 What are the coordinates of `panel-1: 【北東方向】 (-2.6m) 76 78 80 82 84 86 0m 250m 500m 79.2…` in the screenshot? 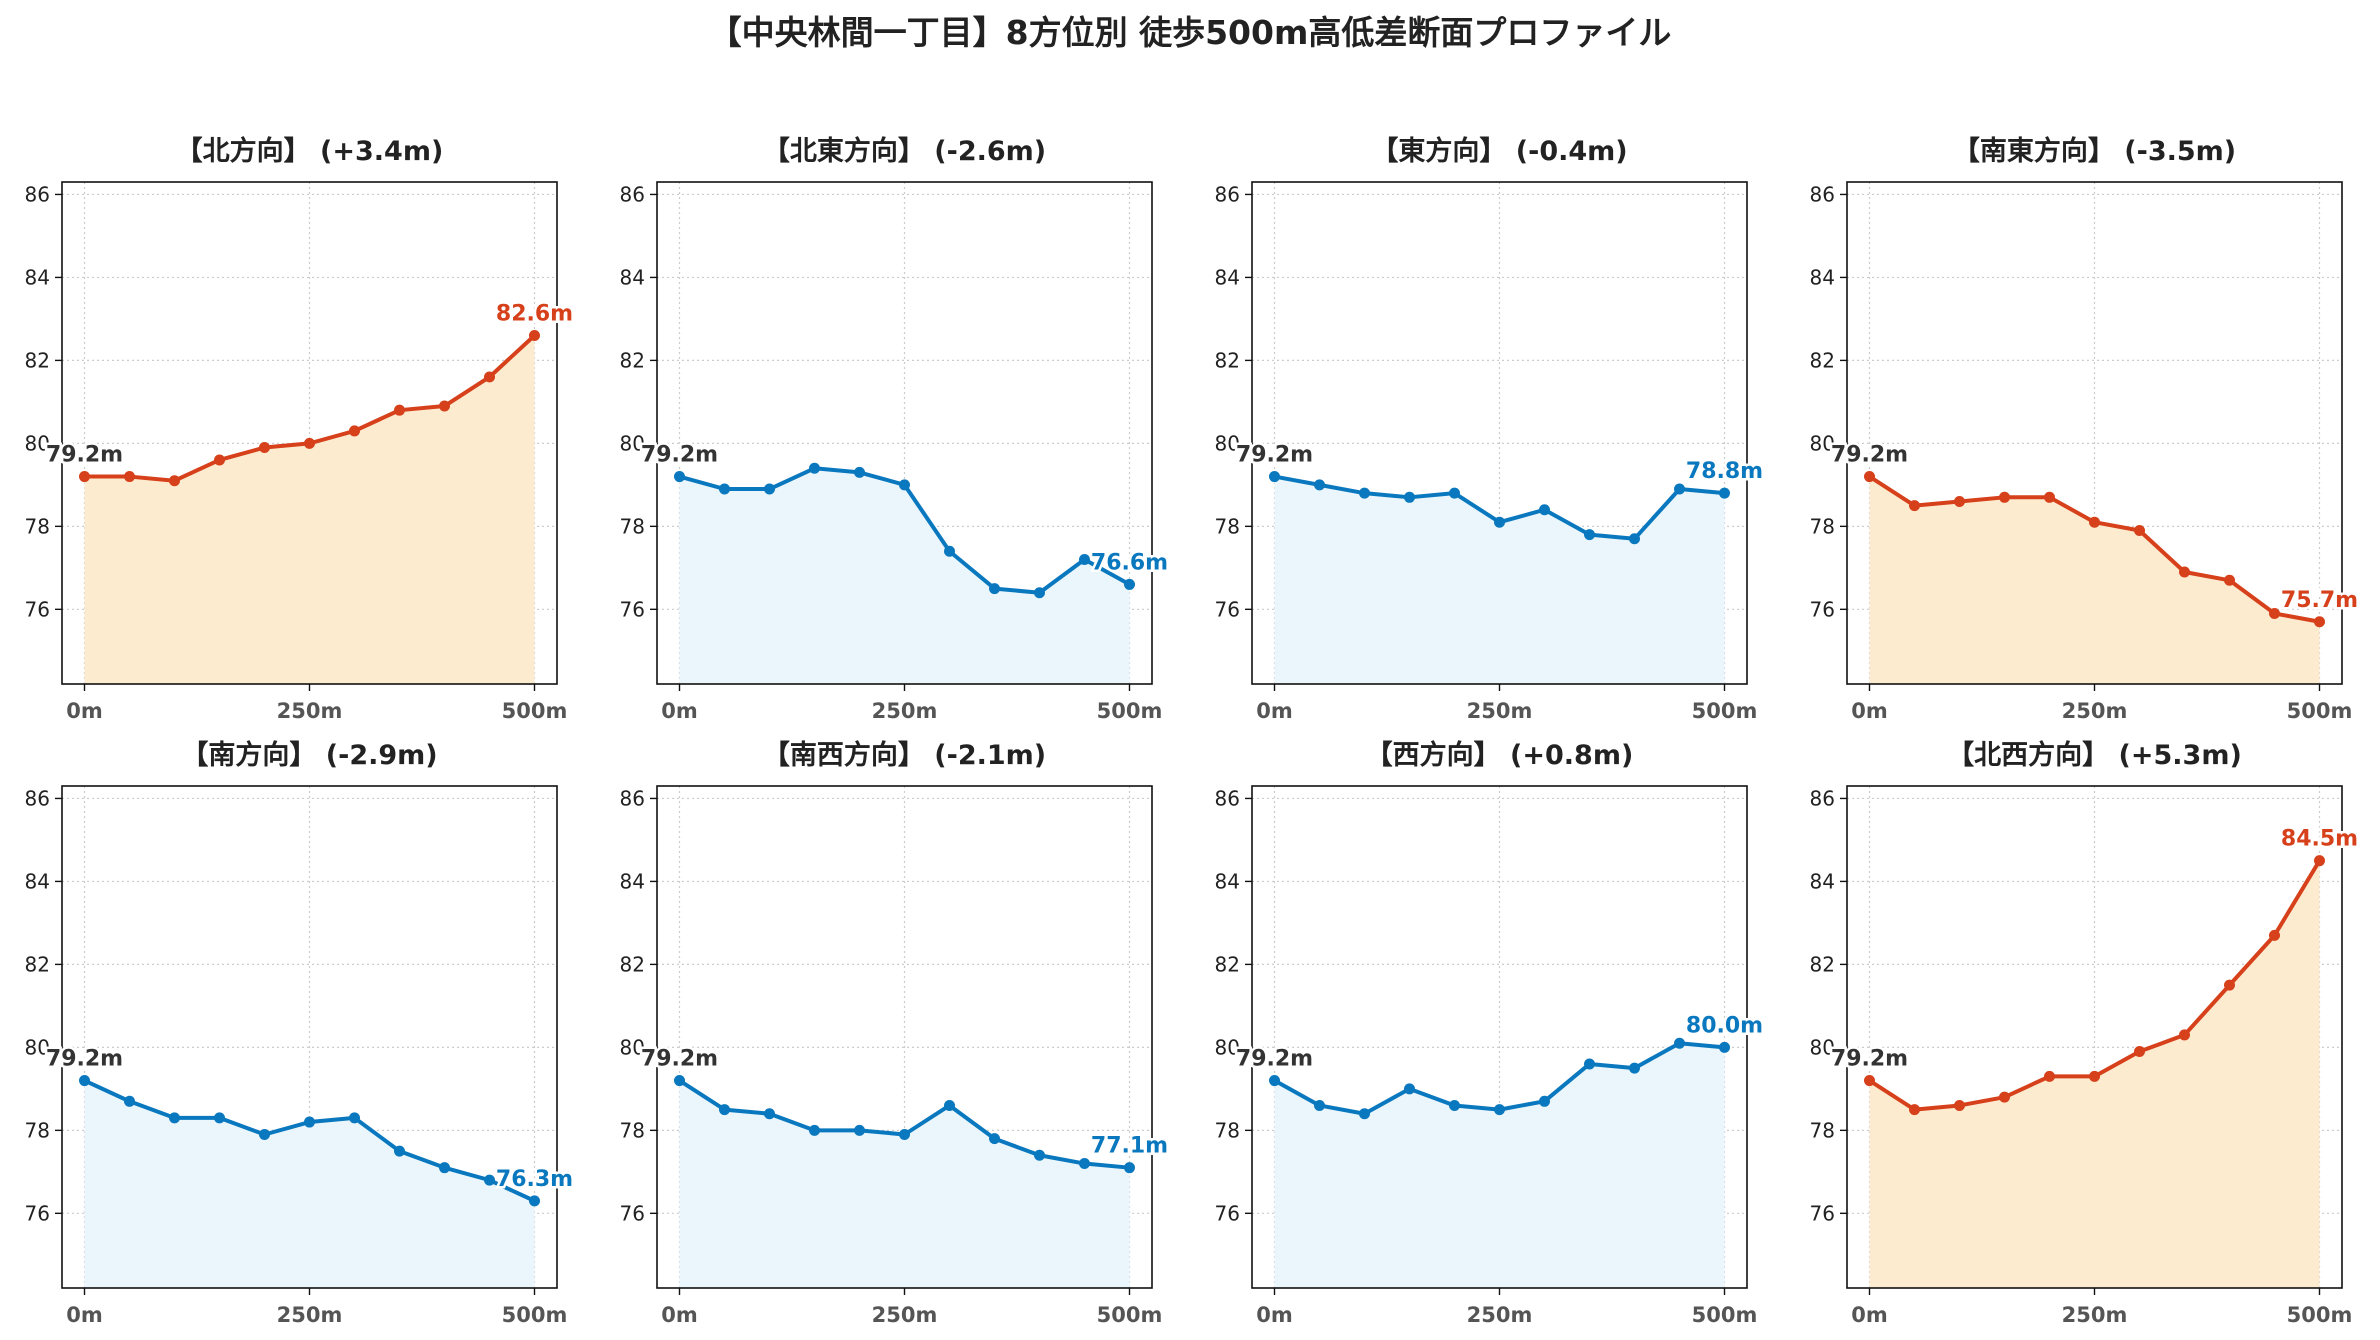 It's located at (895, 429).